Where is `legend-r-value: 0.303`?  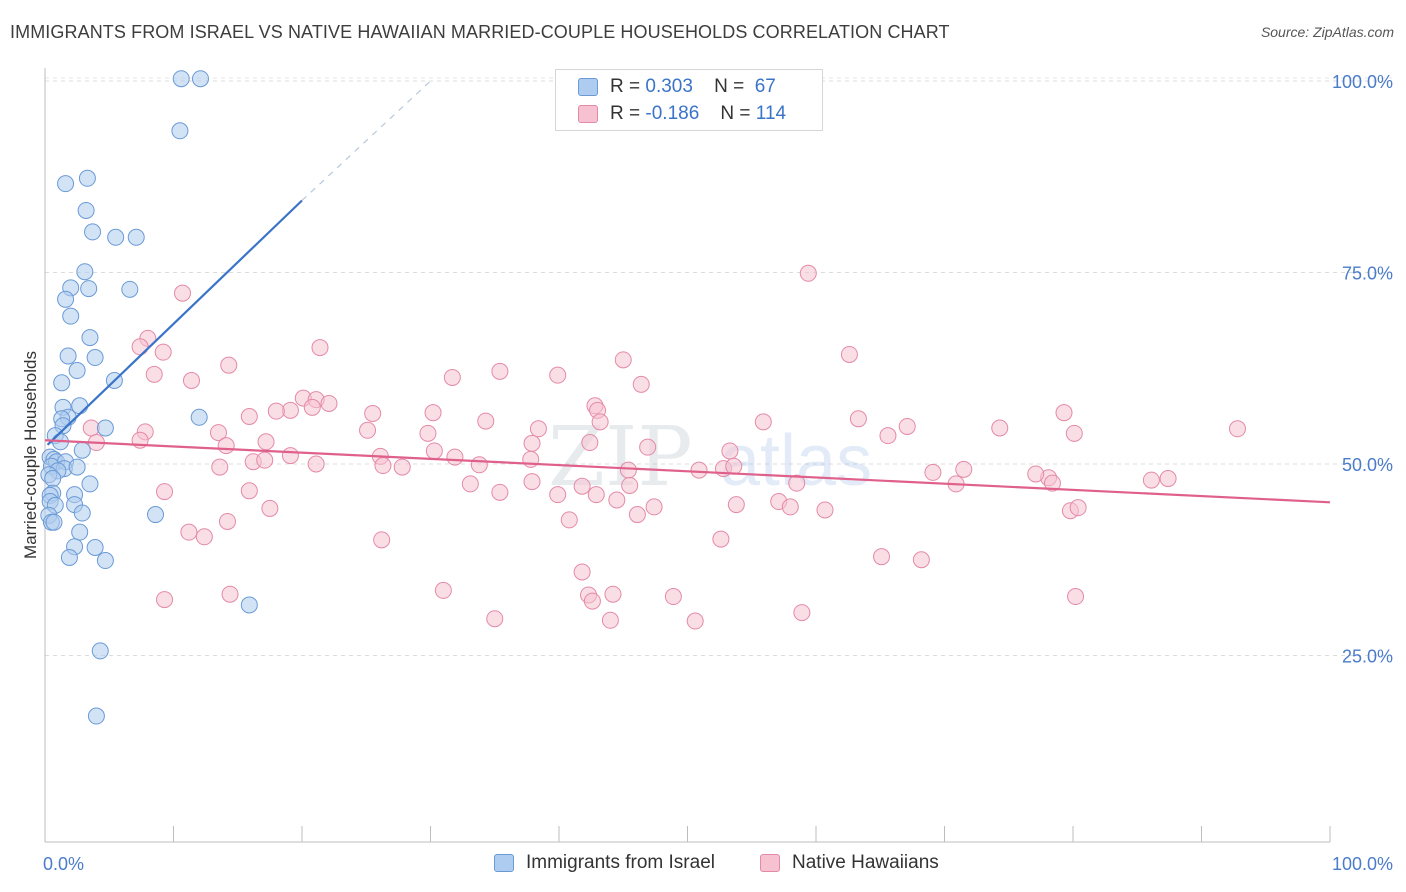 legend-r-value: 0.303 is located at coordinates (669, 86).